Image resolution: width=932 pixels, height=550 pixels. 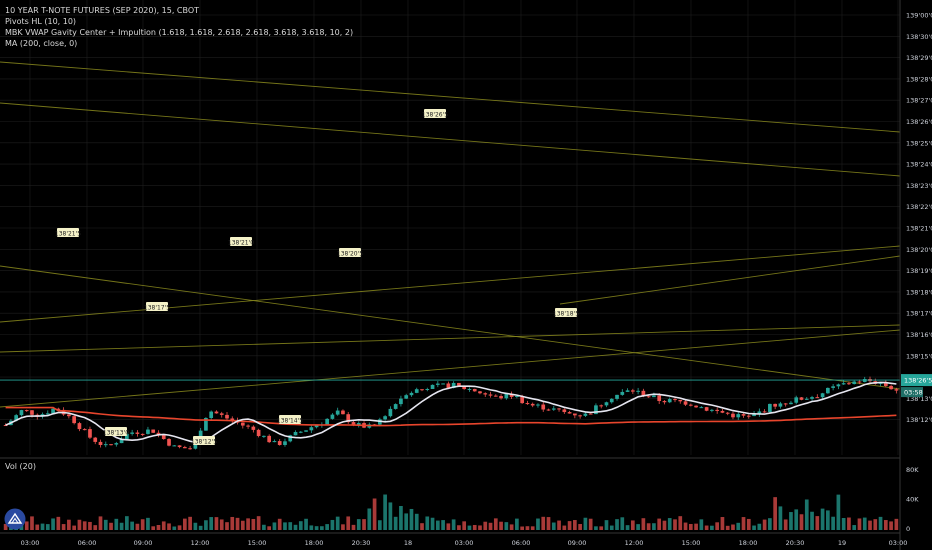 What do you see at coordinates (350, 253) in the screenshot?
I see `pivot-label: 138'20'5` at bounding box center [350, 253].